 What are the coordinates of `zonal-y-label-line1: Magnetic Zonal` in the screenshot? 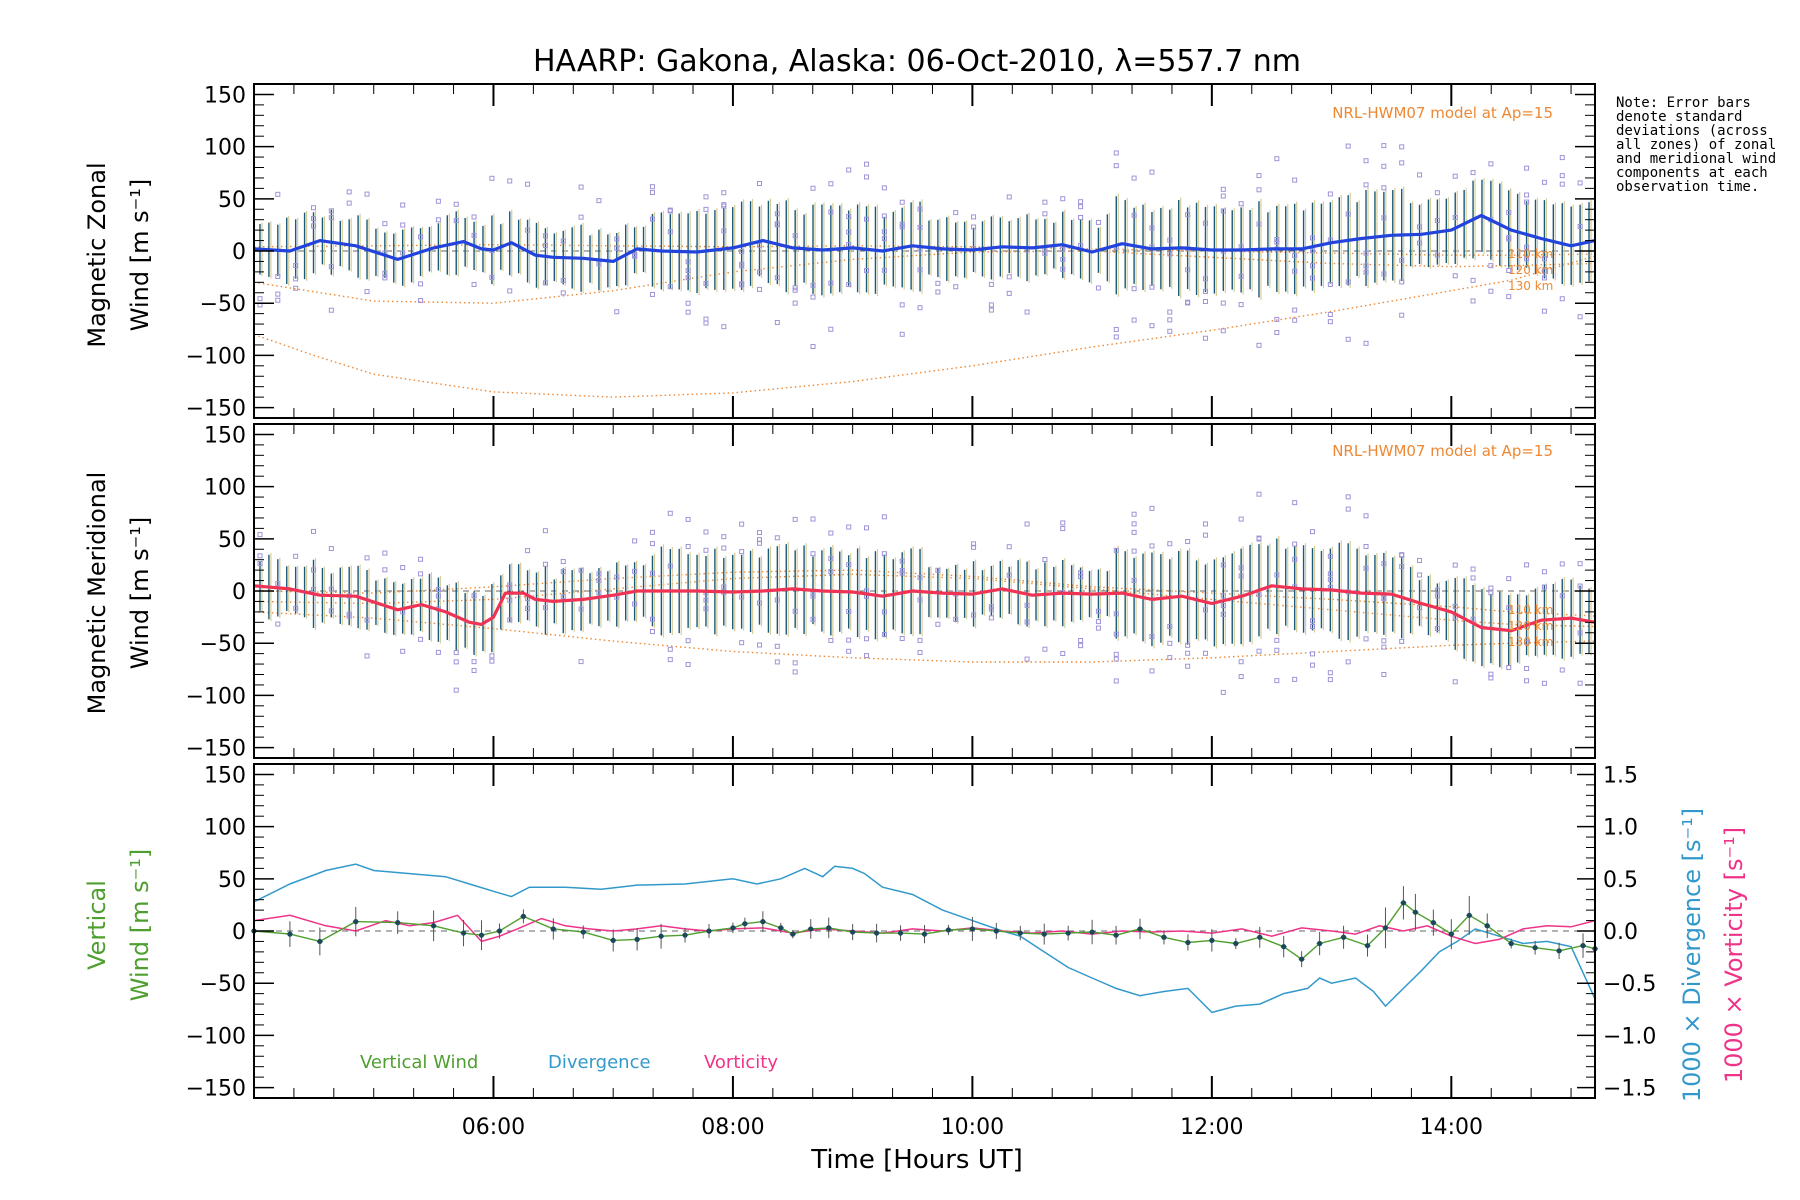 It's located at (97, 254).